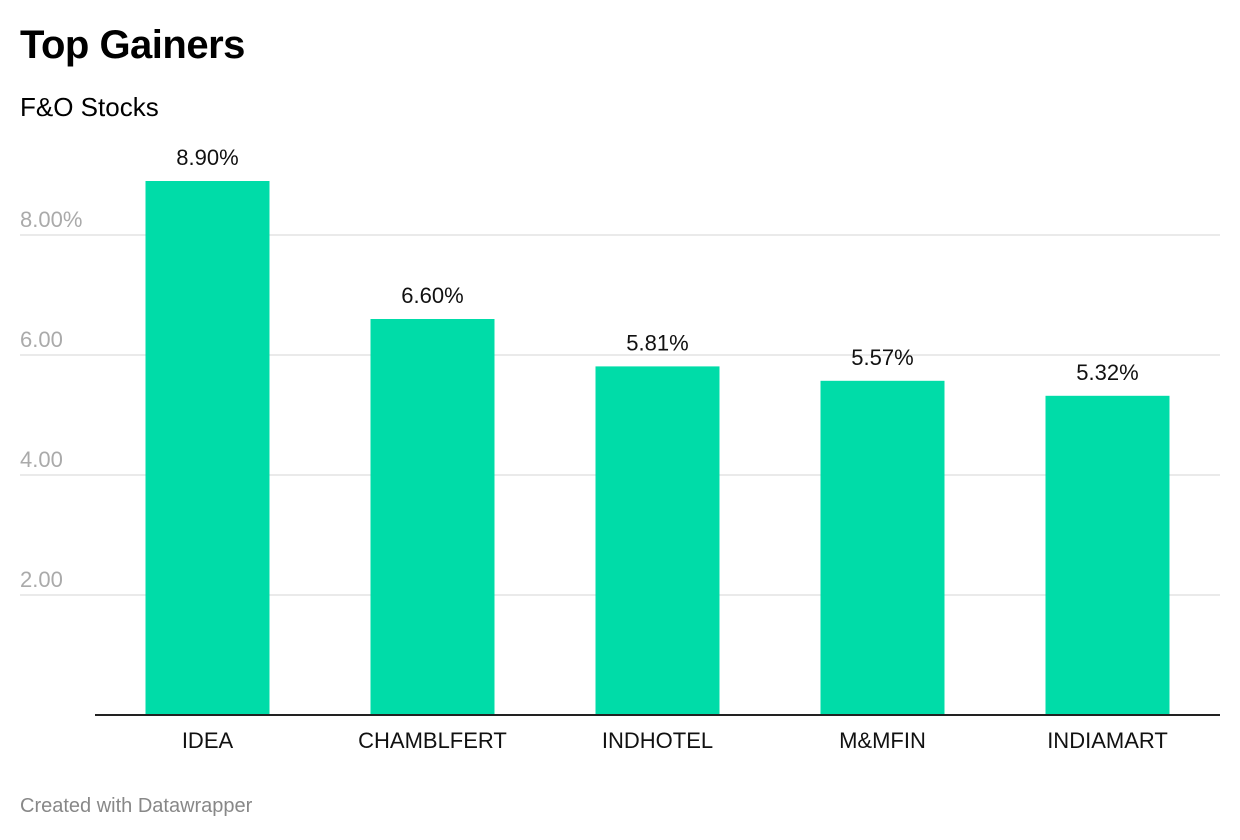 Image resolution: width=1240 pixels, height=840 pixels. Describe the element at coordinates (1107, 372) in the screenshot. I see `value-label: 5.32%` at that location.